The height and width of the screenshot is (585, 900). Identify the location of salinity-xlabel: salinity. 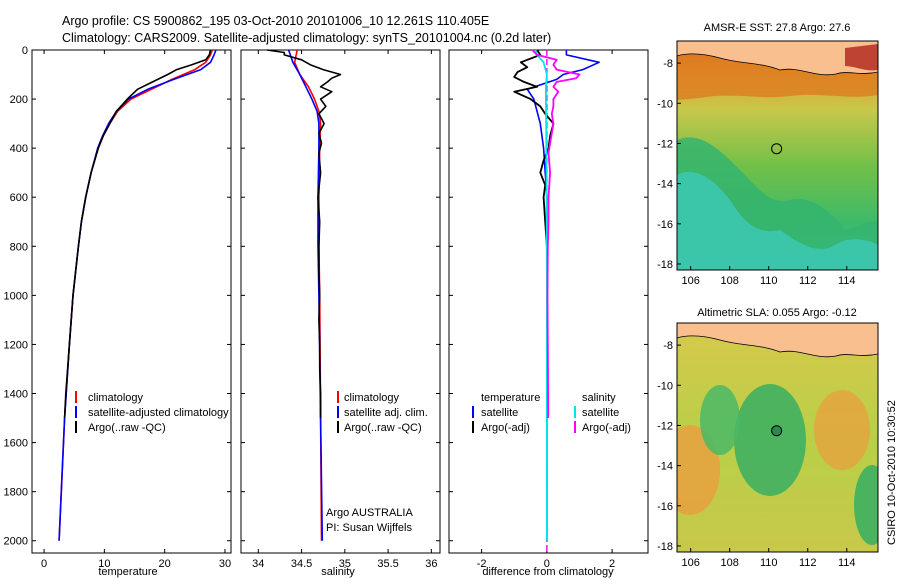
(338, 572).